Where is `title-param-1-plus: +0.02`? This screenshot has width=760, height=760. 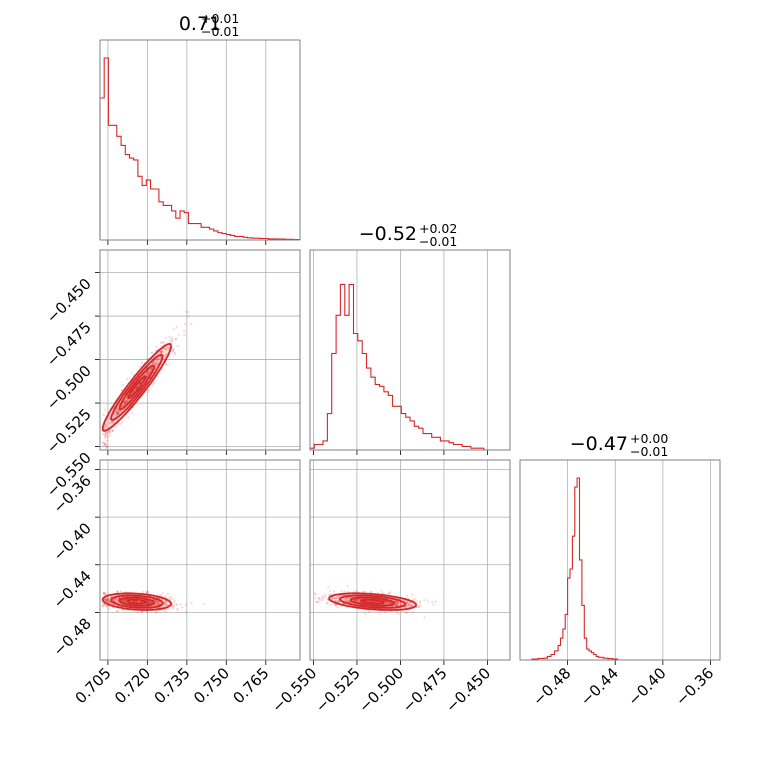 title-param-1-plus: +0.02 is located at coordinates (438, 228).